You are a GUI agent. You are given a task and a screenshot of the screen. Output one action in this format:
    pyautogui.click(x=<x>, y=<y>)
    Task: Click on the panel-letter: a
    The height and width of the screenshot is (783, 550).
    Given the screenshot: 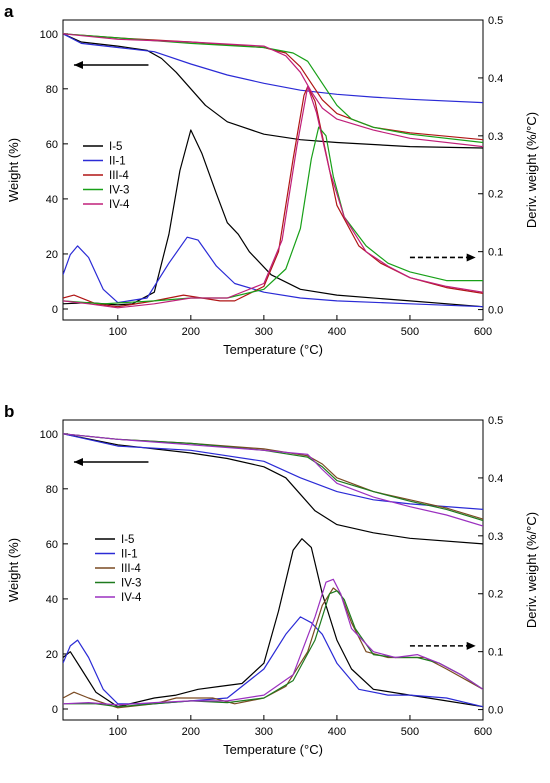 What is the action you would take?
    pyautogui.click(x=9, y=11)
    